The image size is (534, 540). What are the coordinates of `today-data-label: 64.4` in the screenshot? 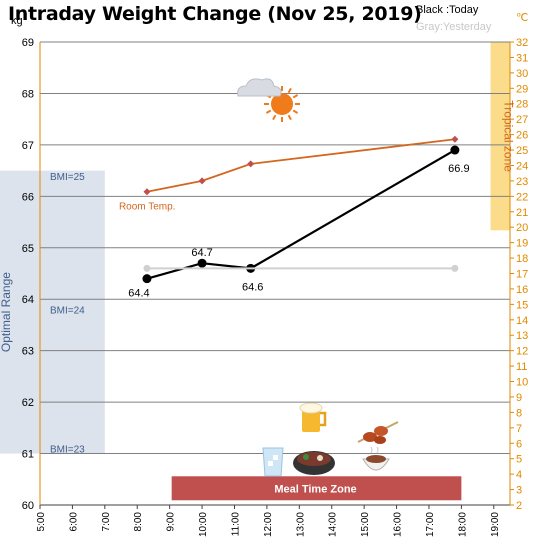 It's located at (138, 294).